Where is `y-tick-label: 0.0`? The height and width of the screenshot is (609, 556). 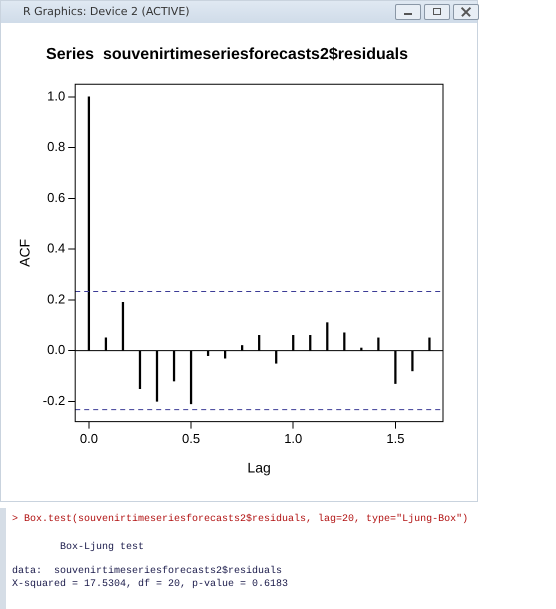
y-tick-label: 0.0 is located at coordinates (56, 350).